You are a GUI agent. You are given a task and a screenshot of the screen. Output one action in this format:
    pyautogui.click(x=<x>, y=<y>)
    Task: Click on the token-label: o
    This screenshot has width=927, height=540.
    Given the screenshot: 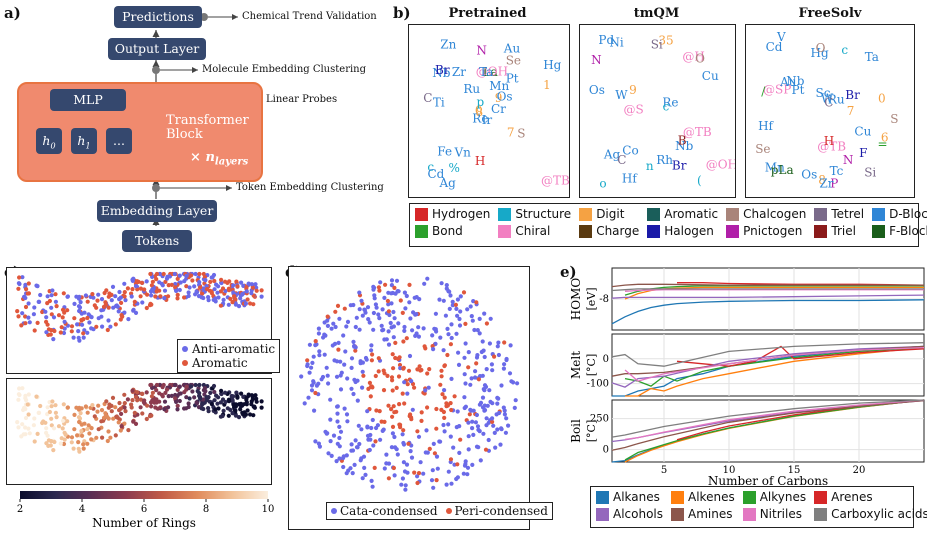 What is the action you would take?
    pyautogui.click(x=602, y=184)
    